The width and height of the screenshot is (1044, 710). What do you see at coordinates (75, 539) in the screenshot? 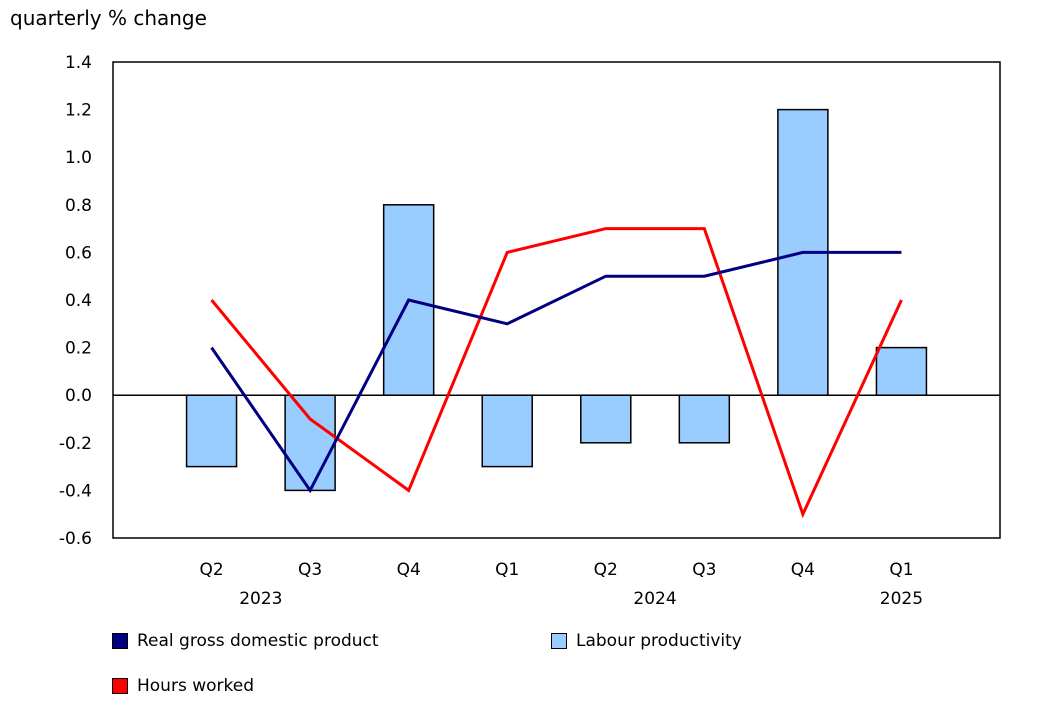
I see `y-tick-label: -0.6` at bounding box center [75, 539].